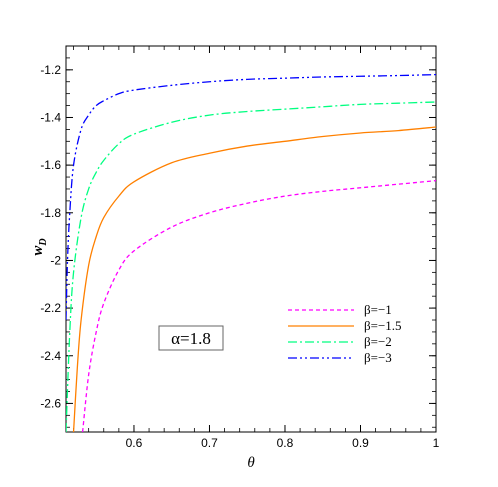  I want to click on y-tick-label: -1.4, so click(50, 117).